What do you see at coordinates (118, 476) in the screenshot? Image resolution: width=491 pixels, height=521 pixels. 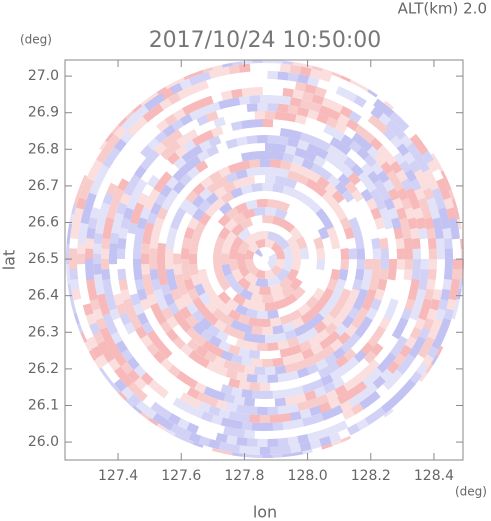 I see `x-tick-label: 127.4` at bounding box center [118, 476].